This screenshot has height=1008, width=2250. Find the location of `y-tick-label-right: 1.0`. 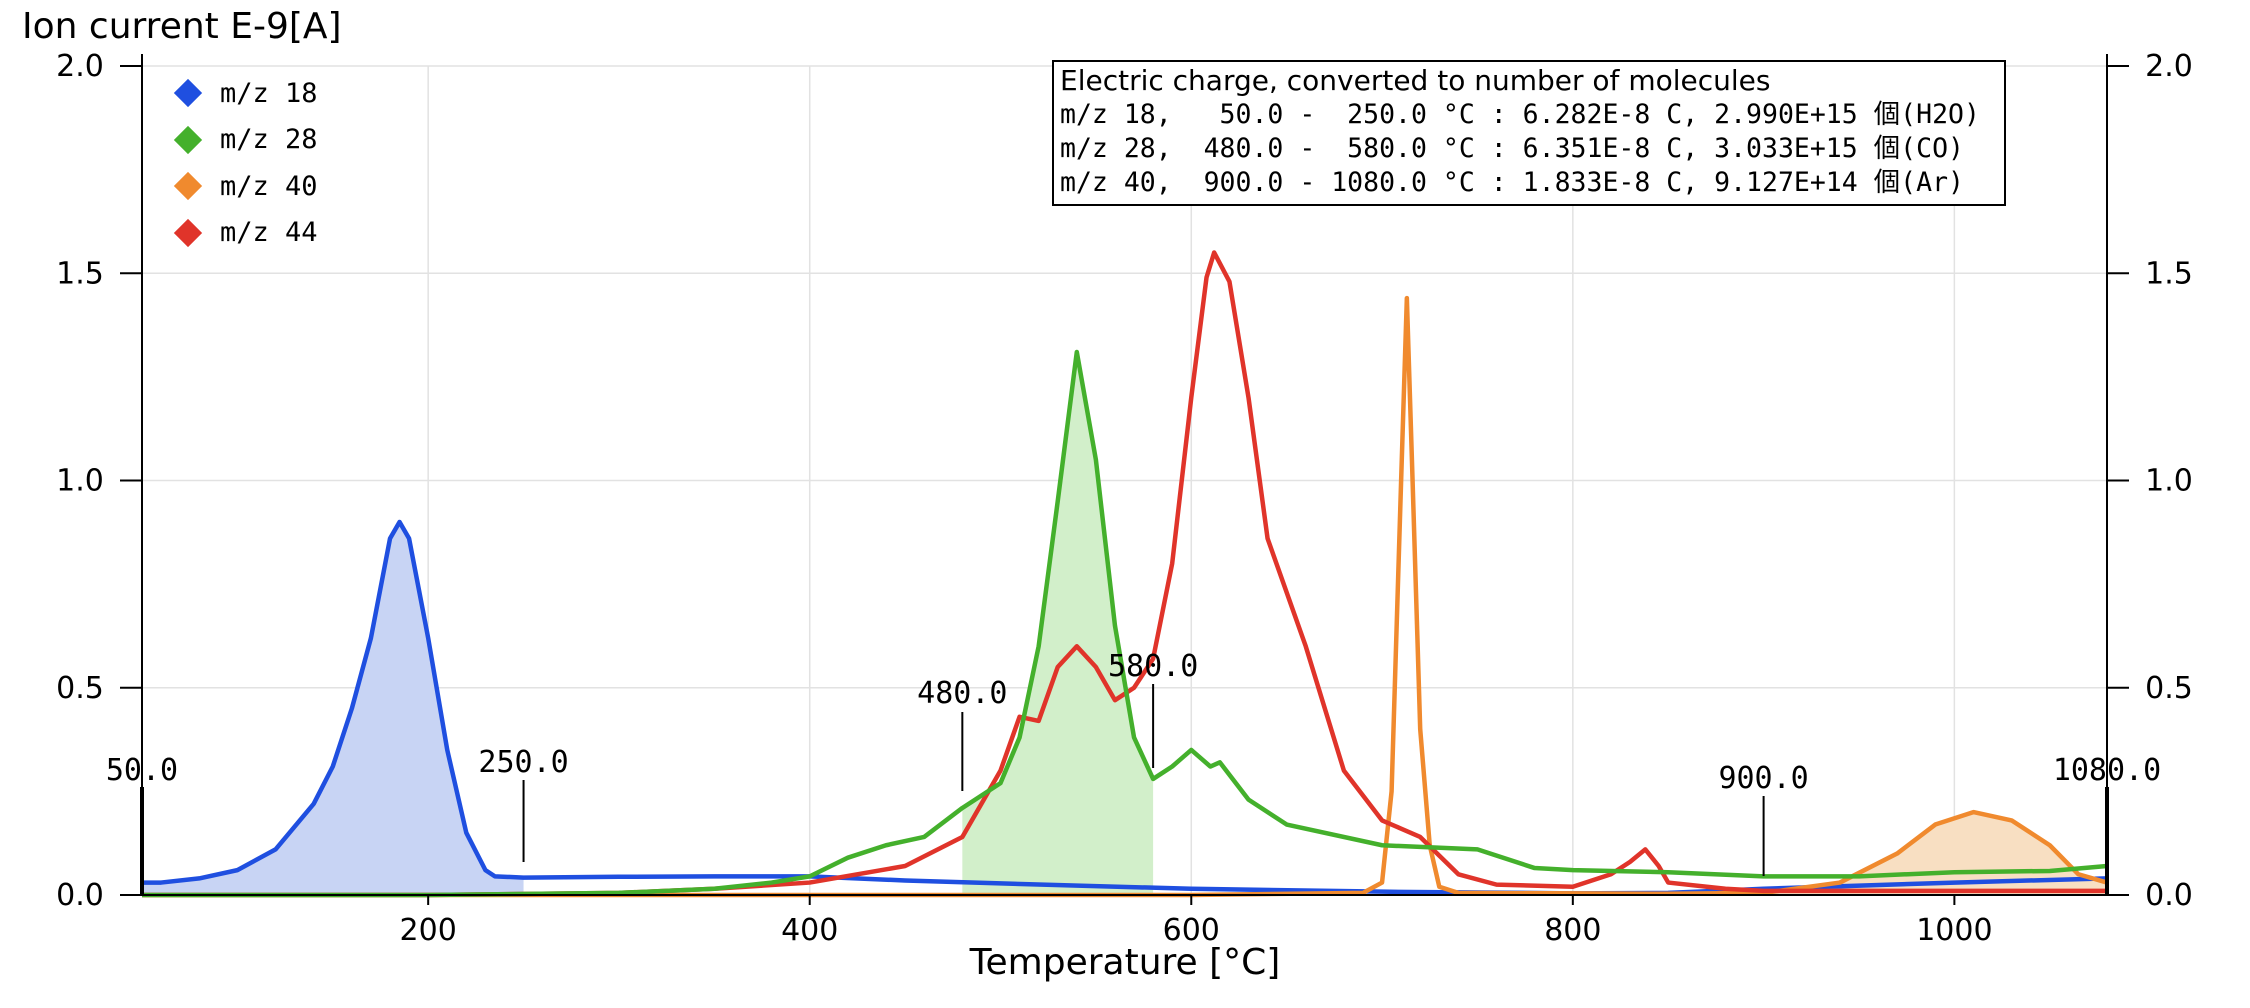

y-tick-label-right: 1.0 is located at coordinates (2169, 481).